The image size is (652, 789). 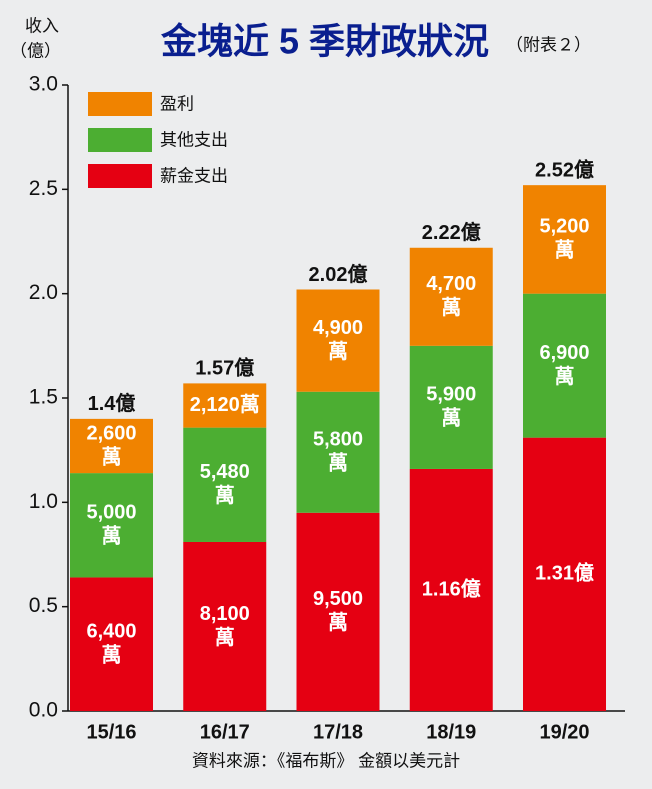 I want to click on data-label: 2,120萬, so click(x=225, y=404).